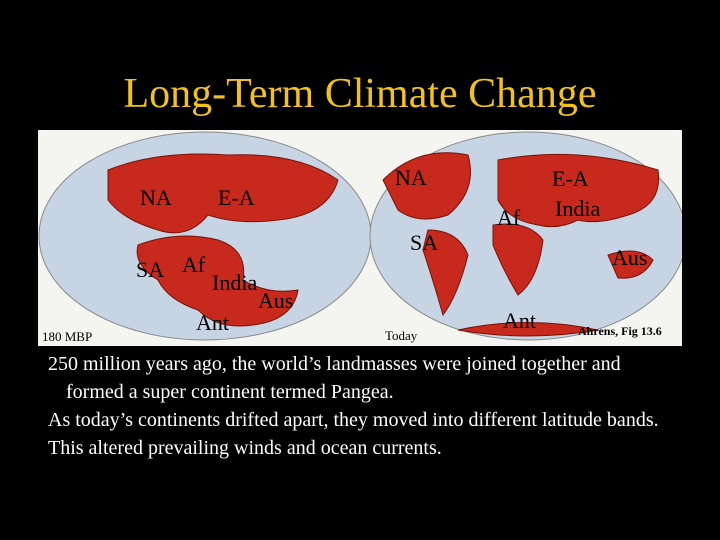 The width and height of the screenshot is (720, 540). What do you see at coordinates (360, 94) in the screenshot?
I see `slide-title: Long-Term Climate Change` at bounding box center [360, 94].